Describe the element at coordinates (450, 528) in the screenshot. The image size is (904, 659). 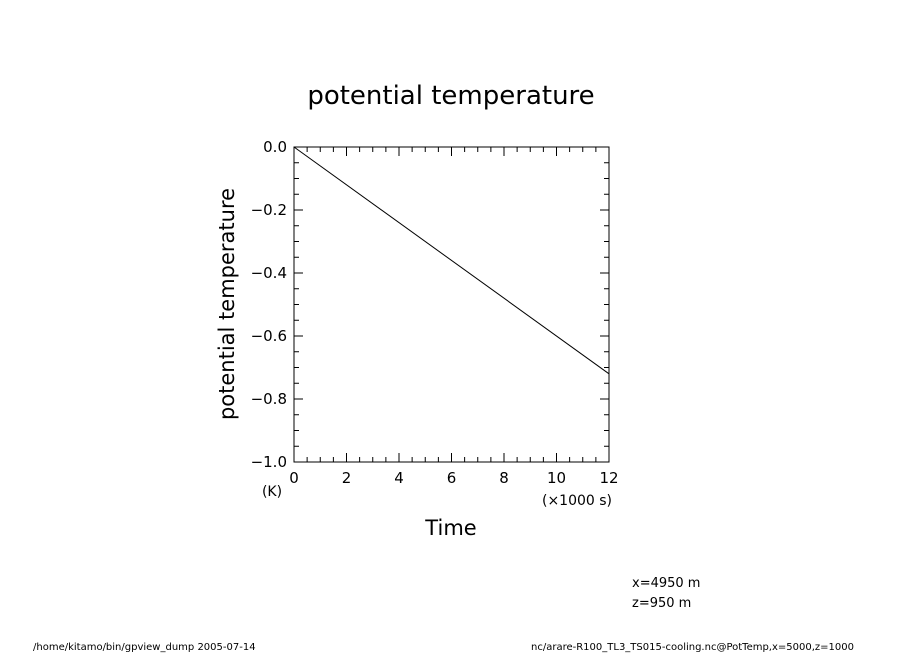
I see `x-axis-title: Time` at that location.